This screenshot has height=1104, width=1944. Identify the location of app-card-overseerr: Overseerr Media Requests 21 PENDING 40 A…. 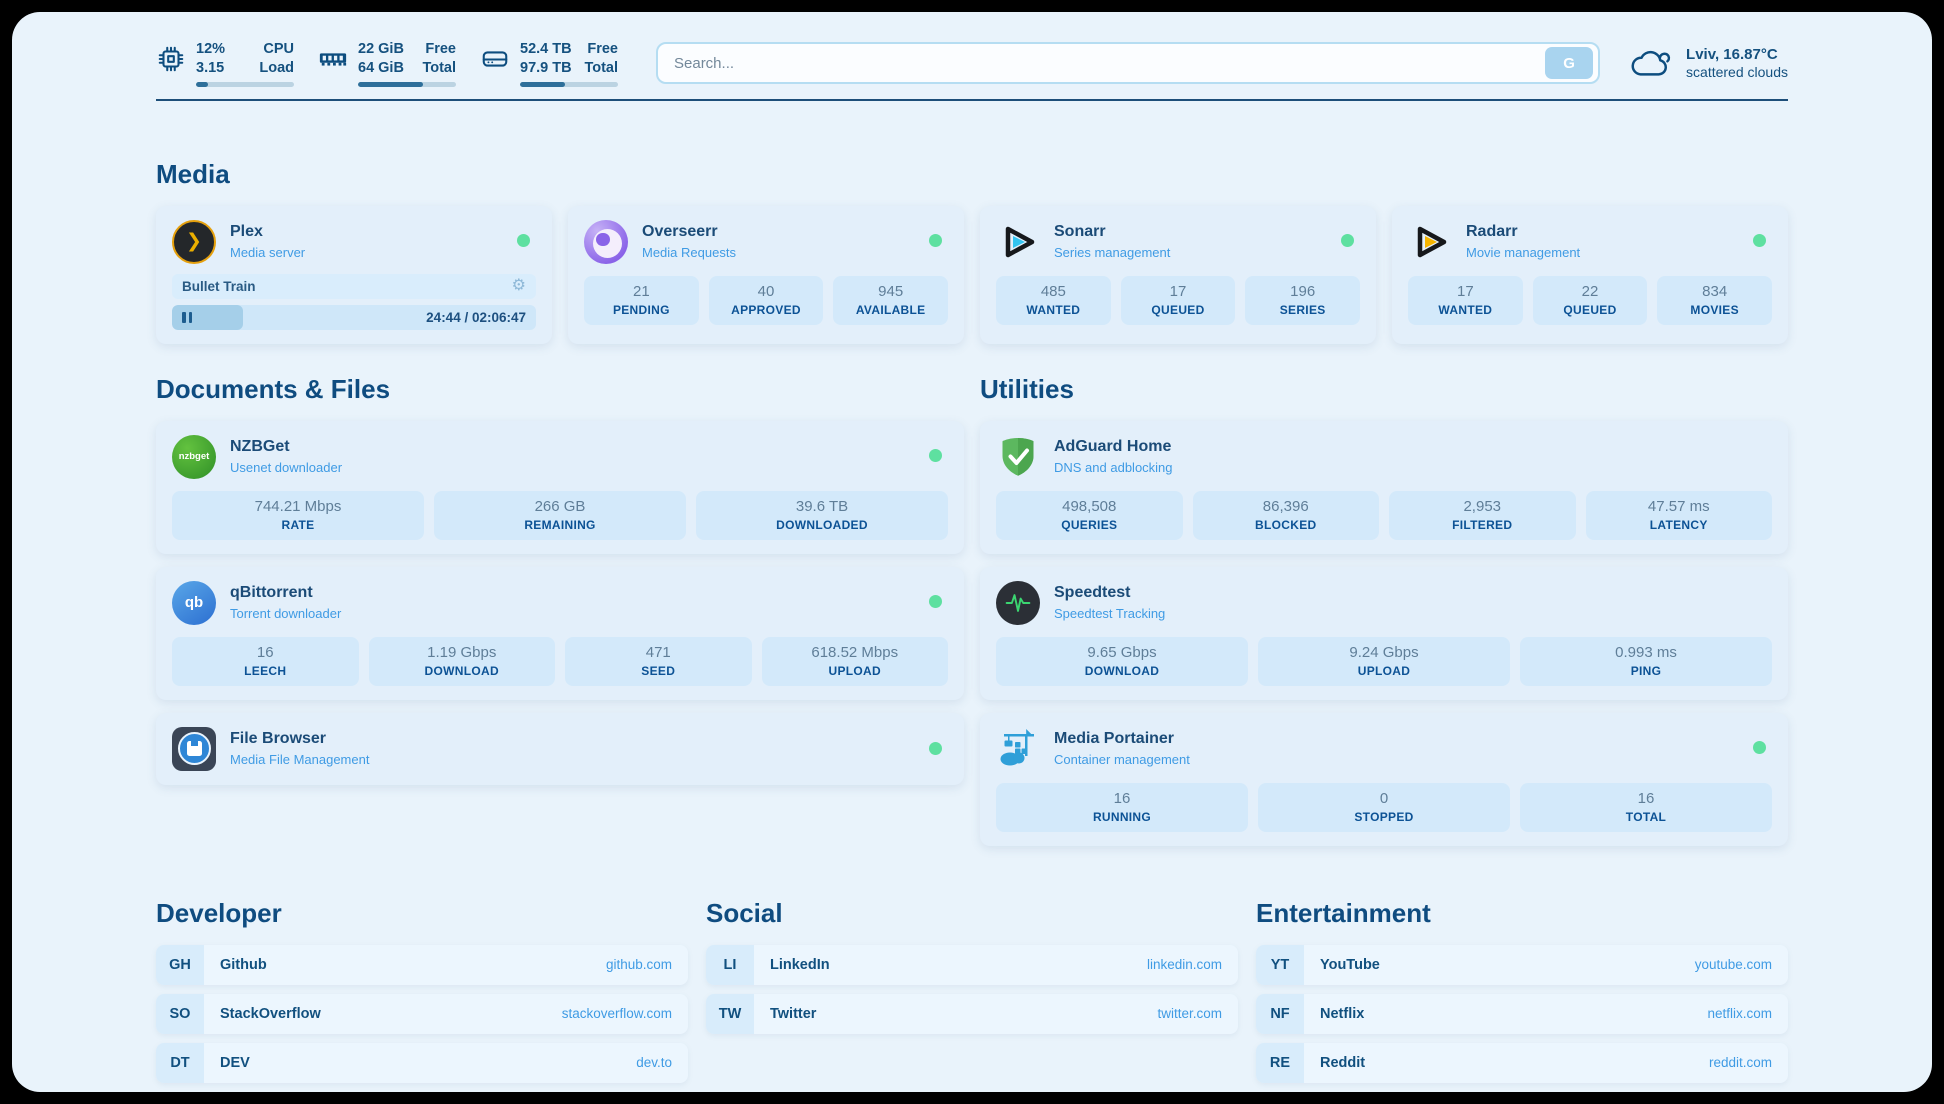
(766, 274).